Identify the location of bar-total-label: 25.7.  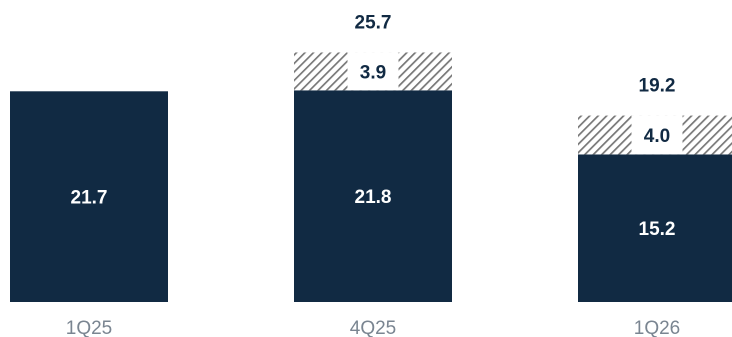
(373, 22).